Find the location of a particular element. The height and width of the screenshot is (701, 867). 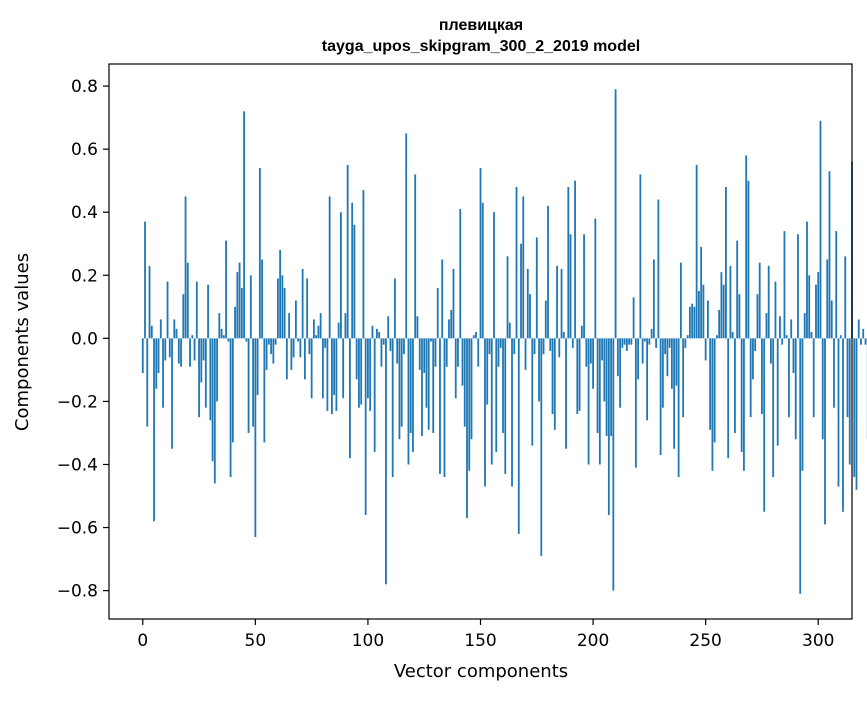

y-tick-label: 0.2 is located at coordinates (84, 276).